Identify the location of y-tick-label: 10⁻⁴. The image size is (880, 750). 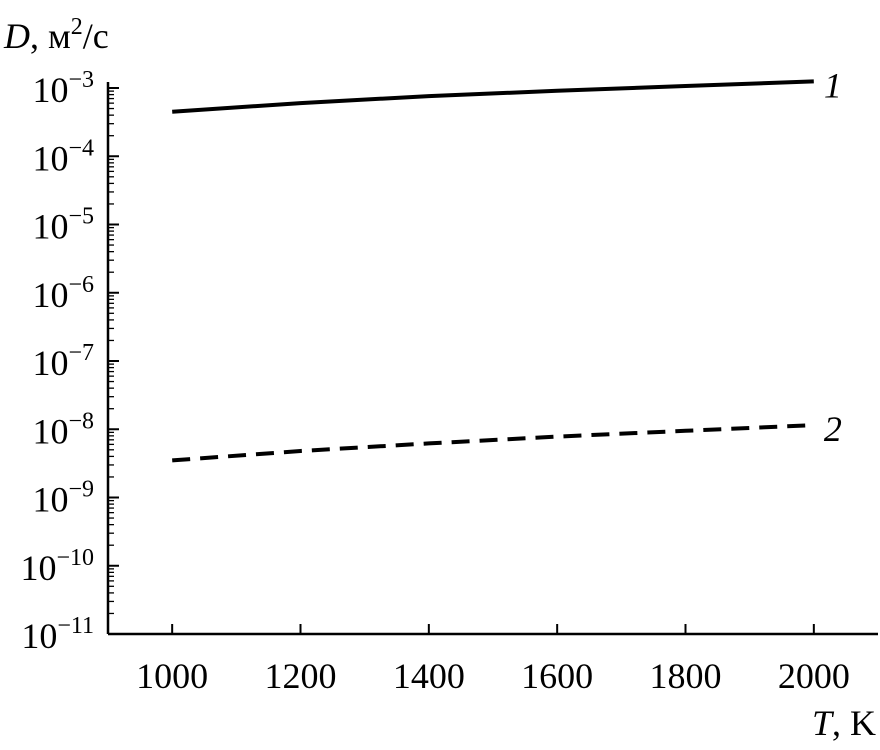
(63, 156).